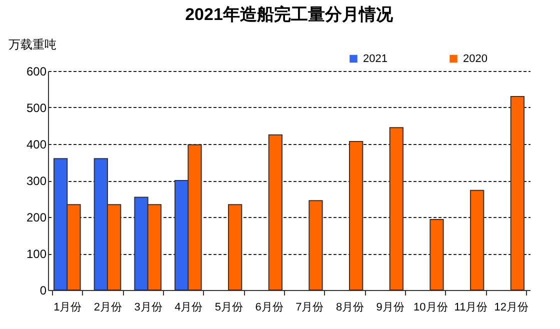 This screenshot has height=329, width=560. I want to click on x-tick-label: 3月份, so click(148, 308).